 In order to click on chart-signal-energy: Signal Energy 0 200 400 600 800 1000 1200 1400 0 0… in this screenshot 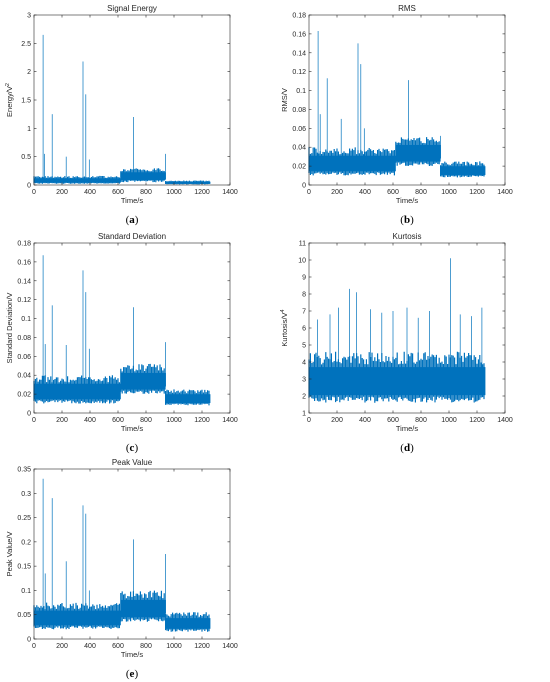, I will do `click(121, 115)`.